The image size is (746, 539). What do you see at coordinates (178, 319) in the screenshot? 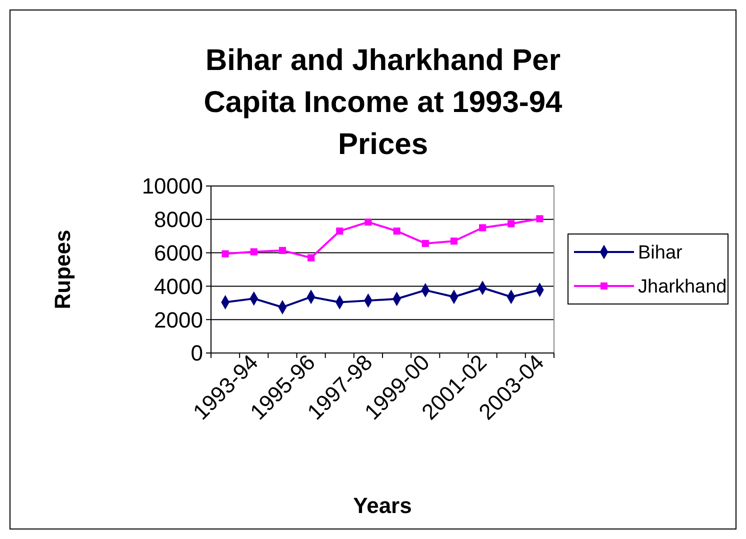
I see `y-tick-label: 2000` at bounding box center [178, 319].